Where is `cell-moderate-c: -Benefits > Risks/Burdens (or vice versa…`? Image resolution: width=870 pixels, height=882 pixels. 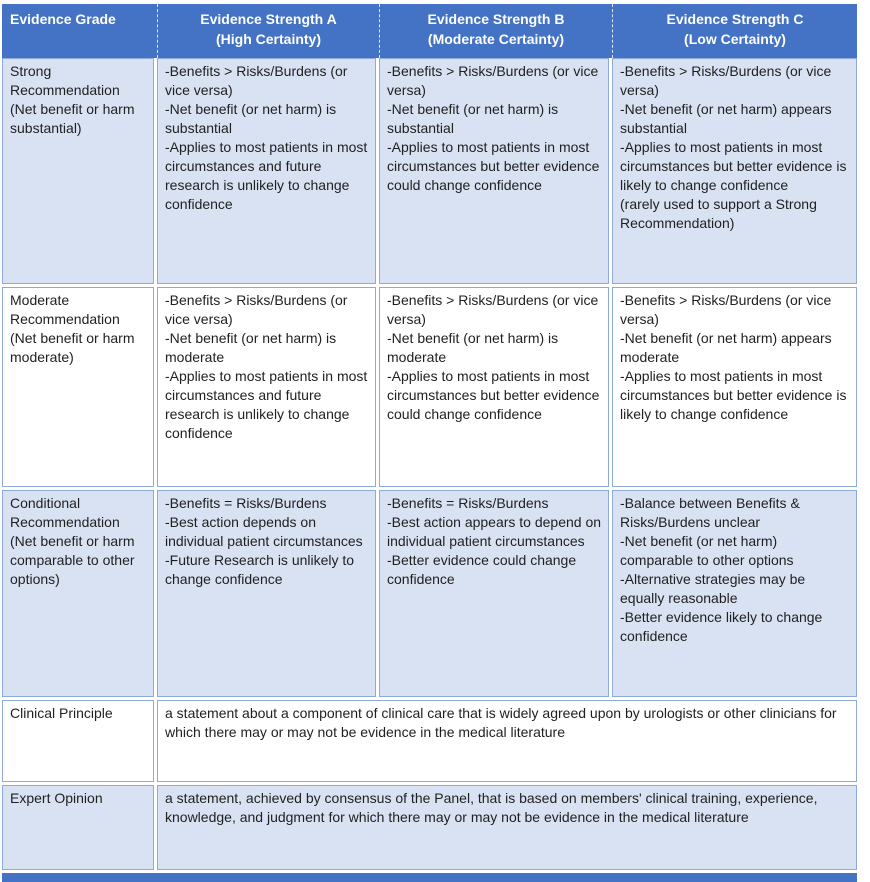
cell-moderate-c: -Benefits > Risks/Burdens (or vice versa… is located at coordinates (734, 387).